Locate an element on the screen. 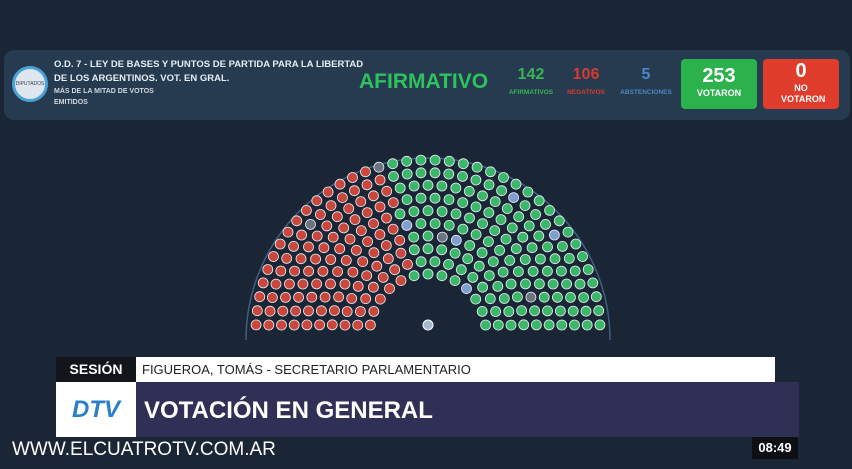 This screenshot has width=852, height=469. channel-logo: DTV is located at coordinates (96, 409).